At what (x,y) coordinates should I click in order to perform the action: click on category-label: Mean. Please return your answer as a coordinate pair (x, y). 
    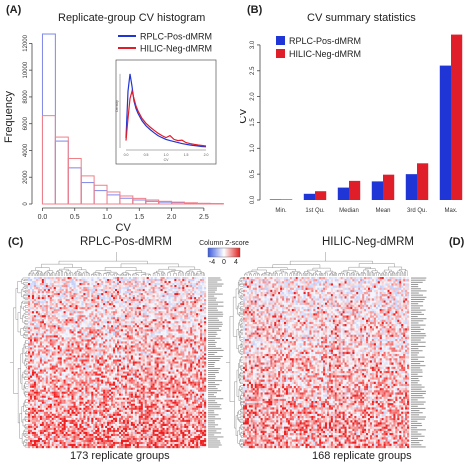
    Looking at the image, I should click on (382, 211).